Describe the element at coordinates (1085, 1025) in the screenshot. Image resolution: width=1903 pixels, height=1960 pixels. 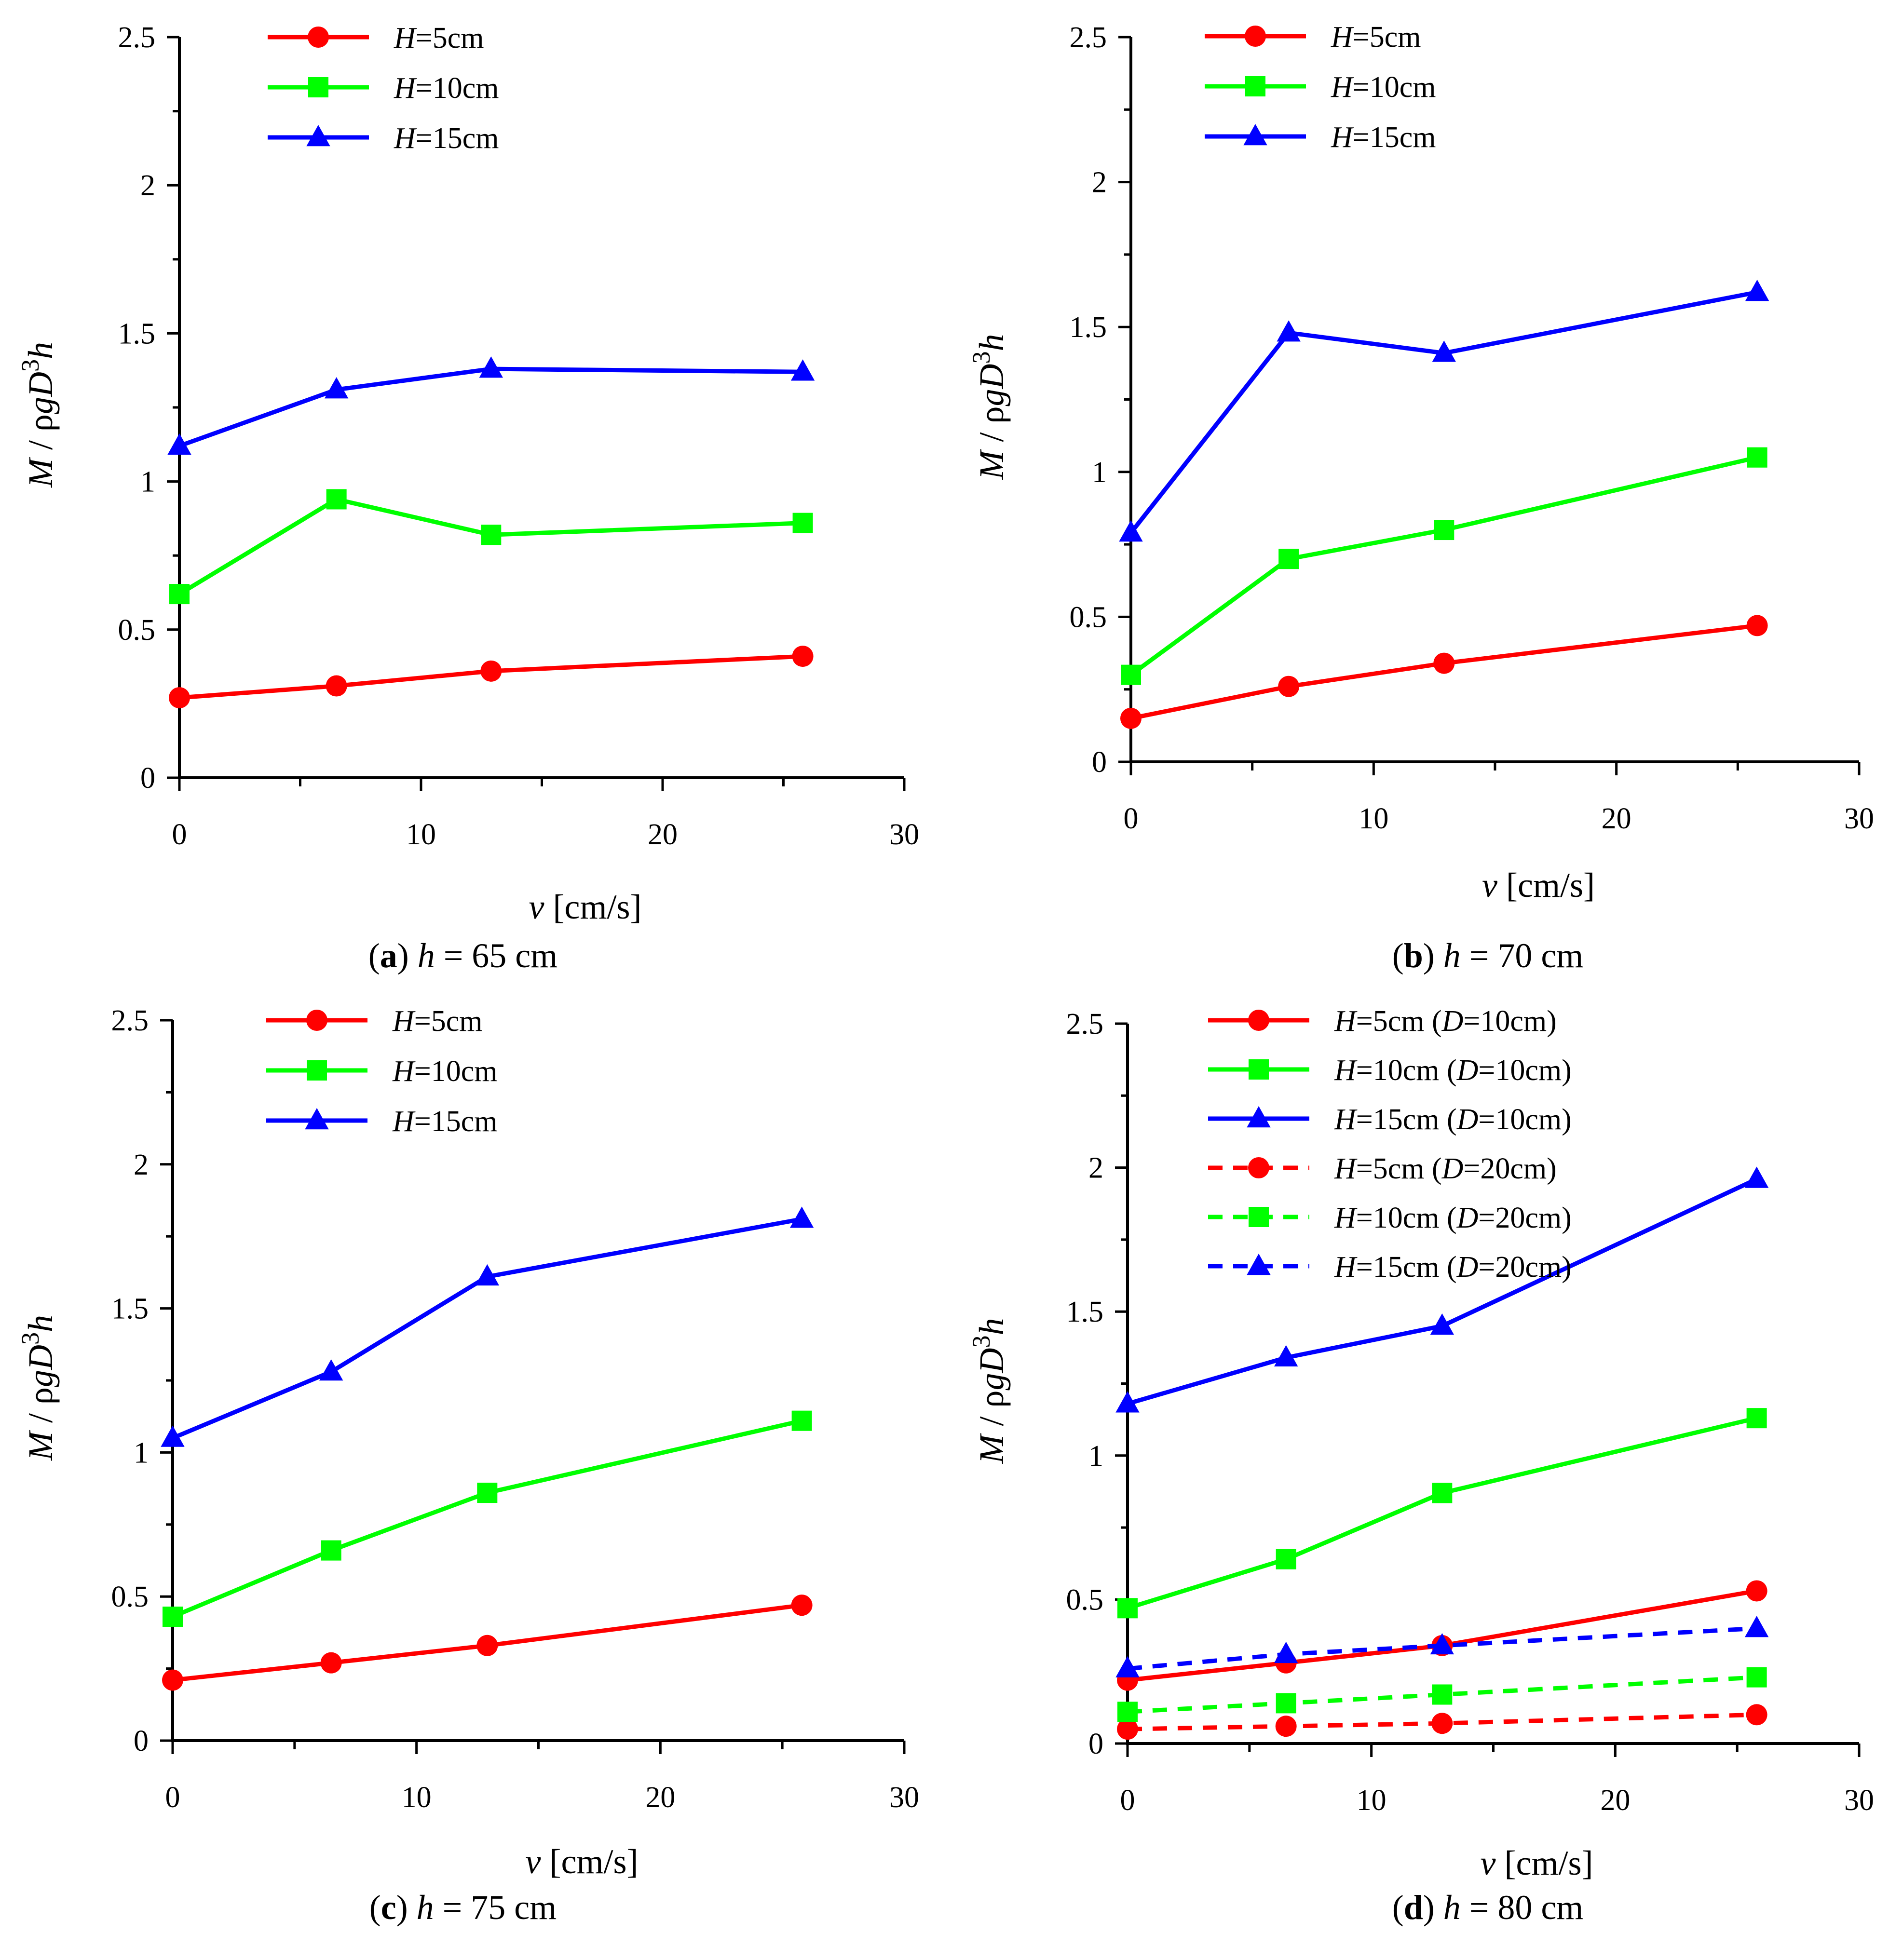
I see `y-tick-label-d: 2.5` at that location.